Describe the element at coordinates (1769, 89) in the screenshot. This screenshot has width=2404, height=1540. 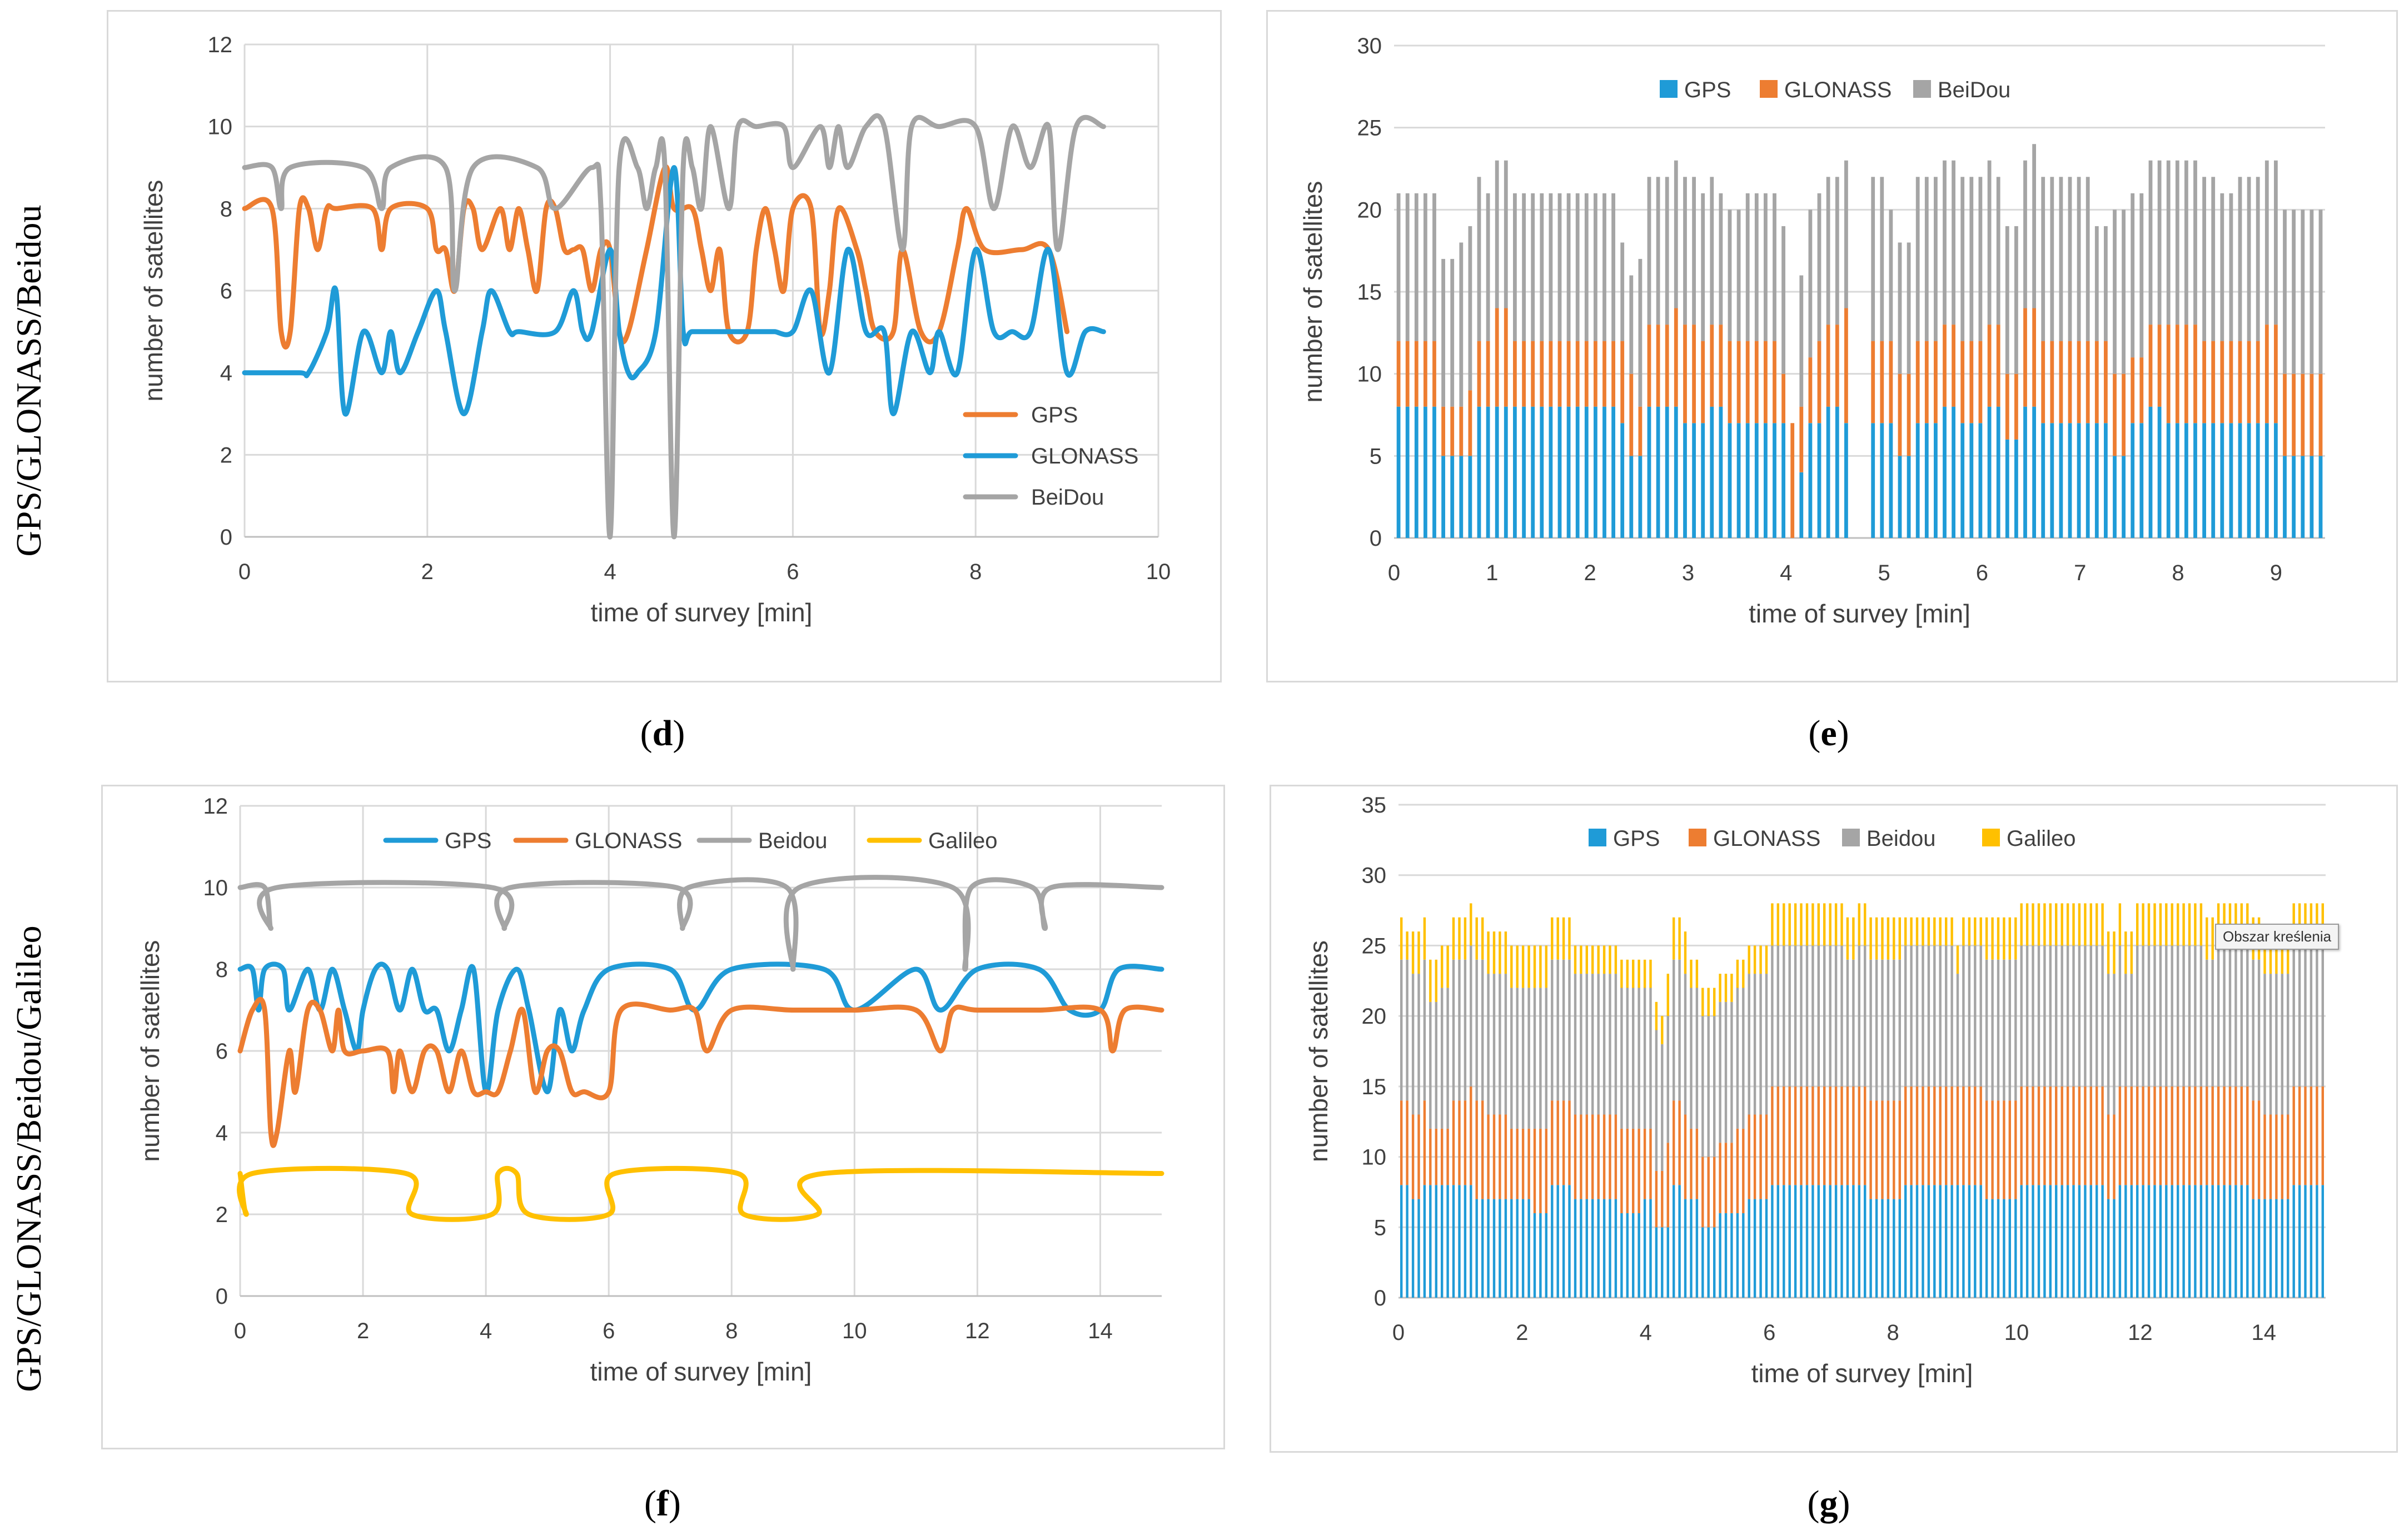
I see `chart-e-legend-swatch-glonass` at that location.